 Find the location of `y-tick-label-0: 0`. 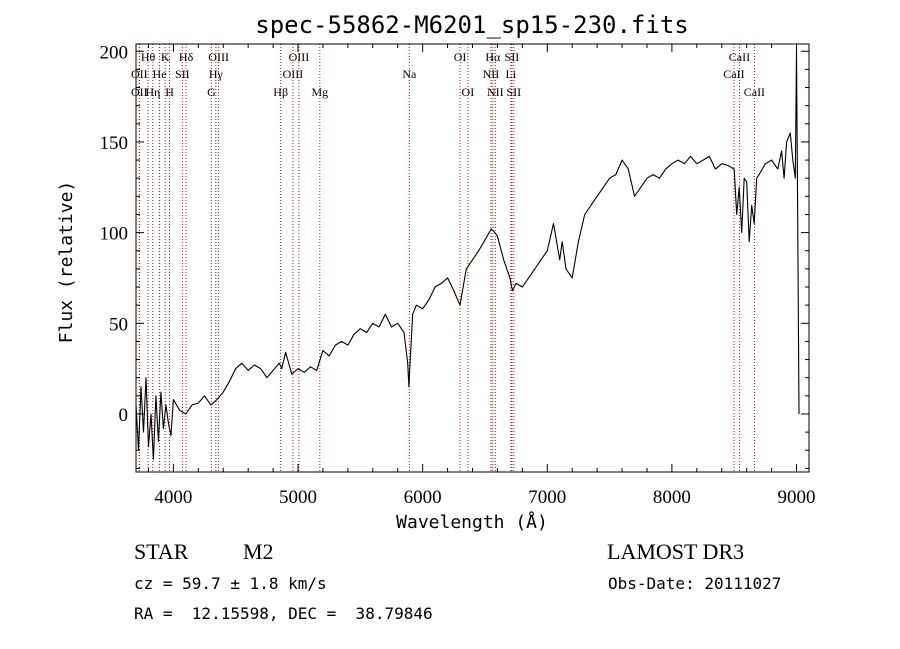

y-tick-label-0: 0 is located at coordinates (124, 415).